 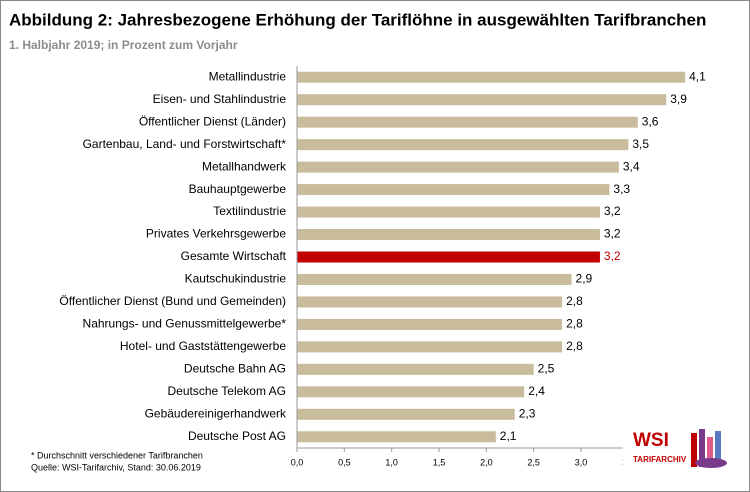 What do you see at coordinates (527, 413) in the screenshot?
I see `value-label: 2,3` at bounding box center [527, 413].